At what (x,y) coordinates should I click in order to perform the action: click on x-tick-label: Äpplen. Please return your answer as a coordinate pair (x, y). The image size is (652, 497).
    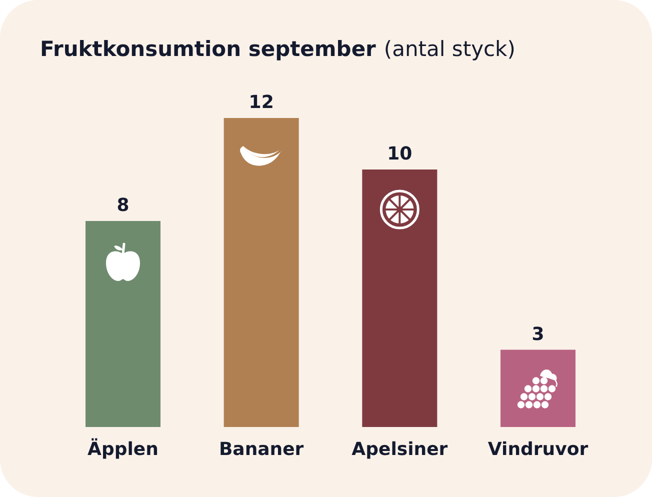
    Looking at the image, I should click on (123, 449).